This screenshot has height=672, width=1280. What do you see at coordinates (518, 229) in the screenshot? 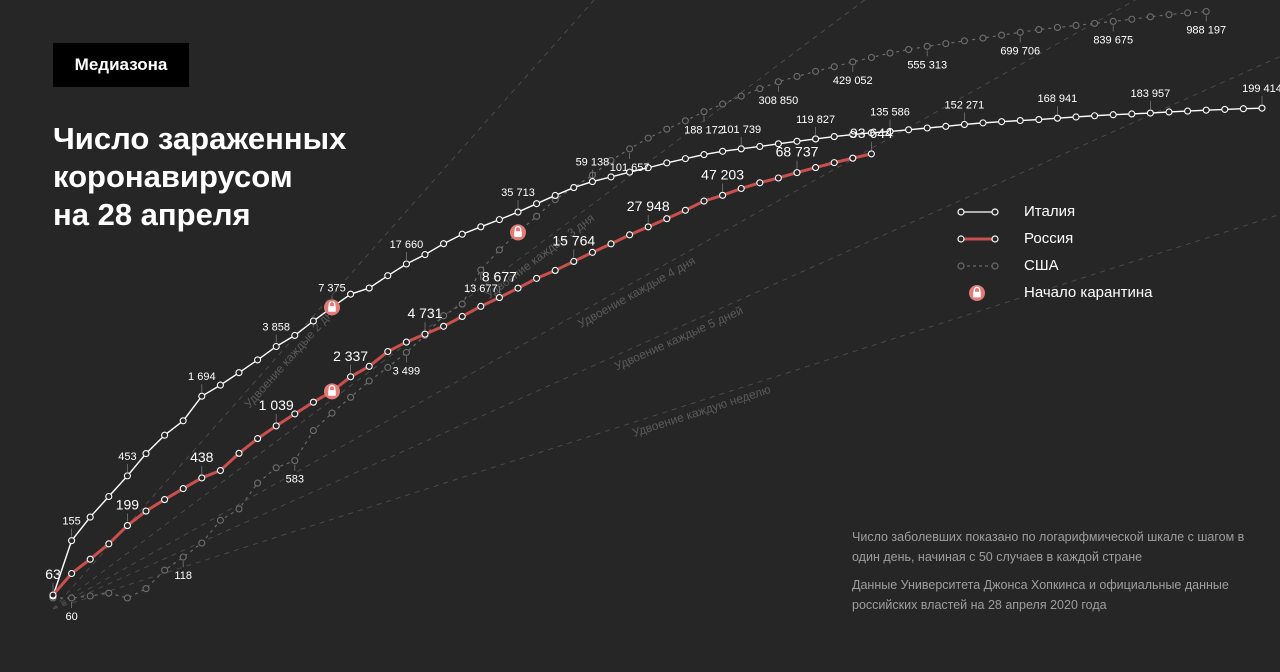
I see `lock-icon-shackle` at bounding box center [518, 229].